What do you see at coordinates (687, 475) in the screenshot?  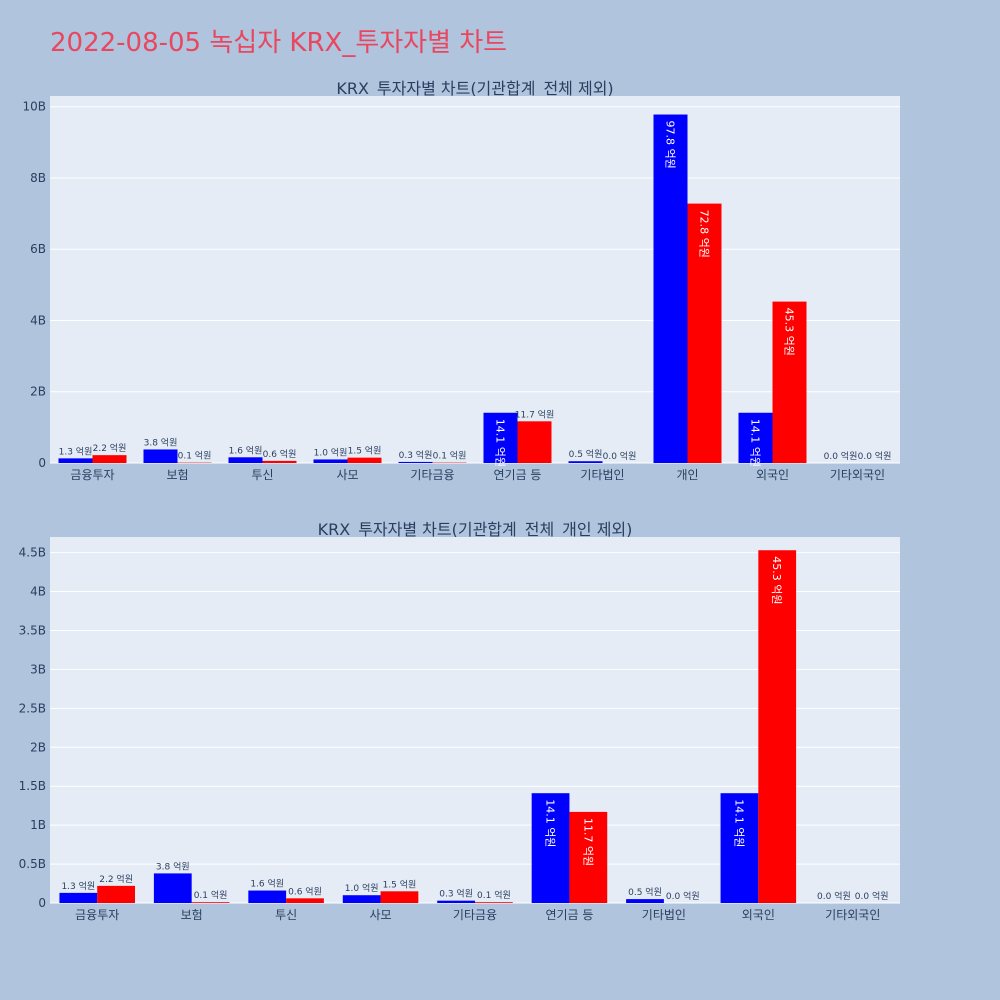 I see `x-tick-label: 개인` at bounding box center [687, 475].